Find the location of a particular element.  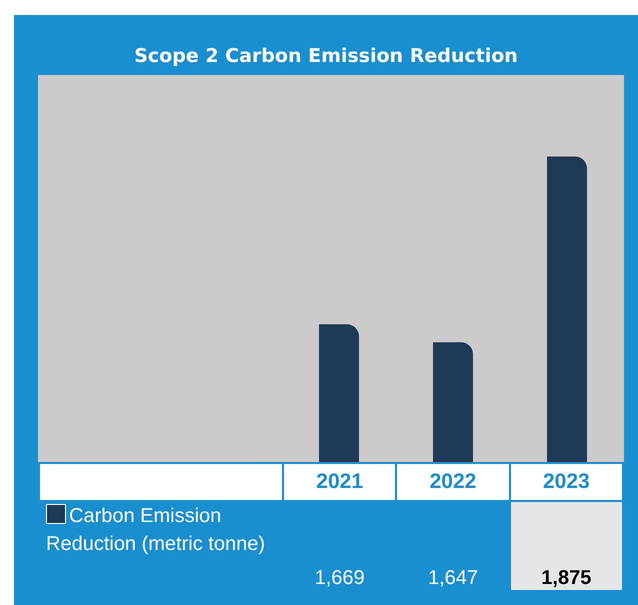

data-label: 1,669 is located at coordinates (339, 546).